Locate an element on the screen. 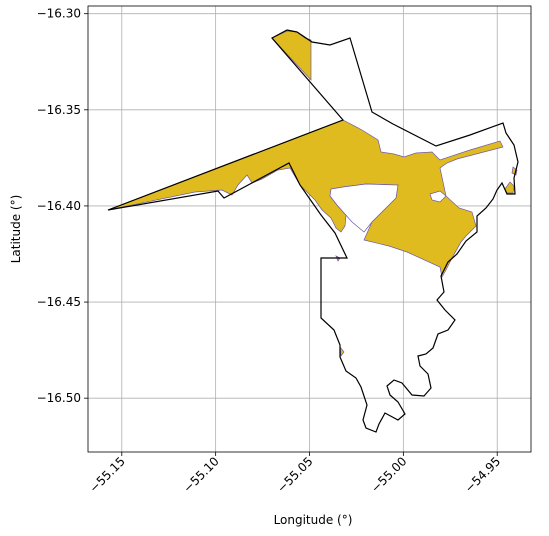 Image resolution: width=549 pixels, height=536 pixels. y-tick-label: −16.45 is located at coordinates (59, 302).